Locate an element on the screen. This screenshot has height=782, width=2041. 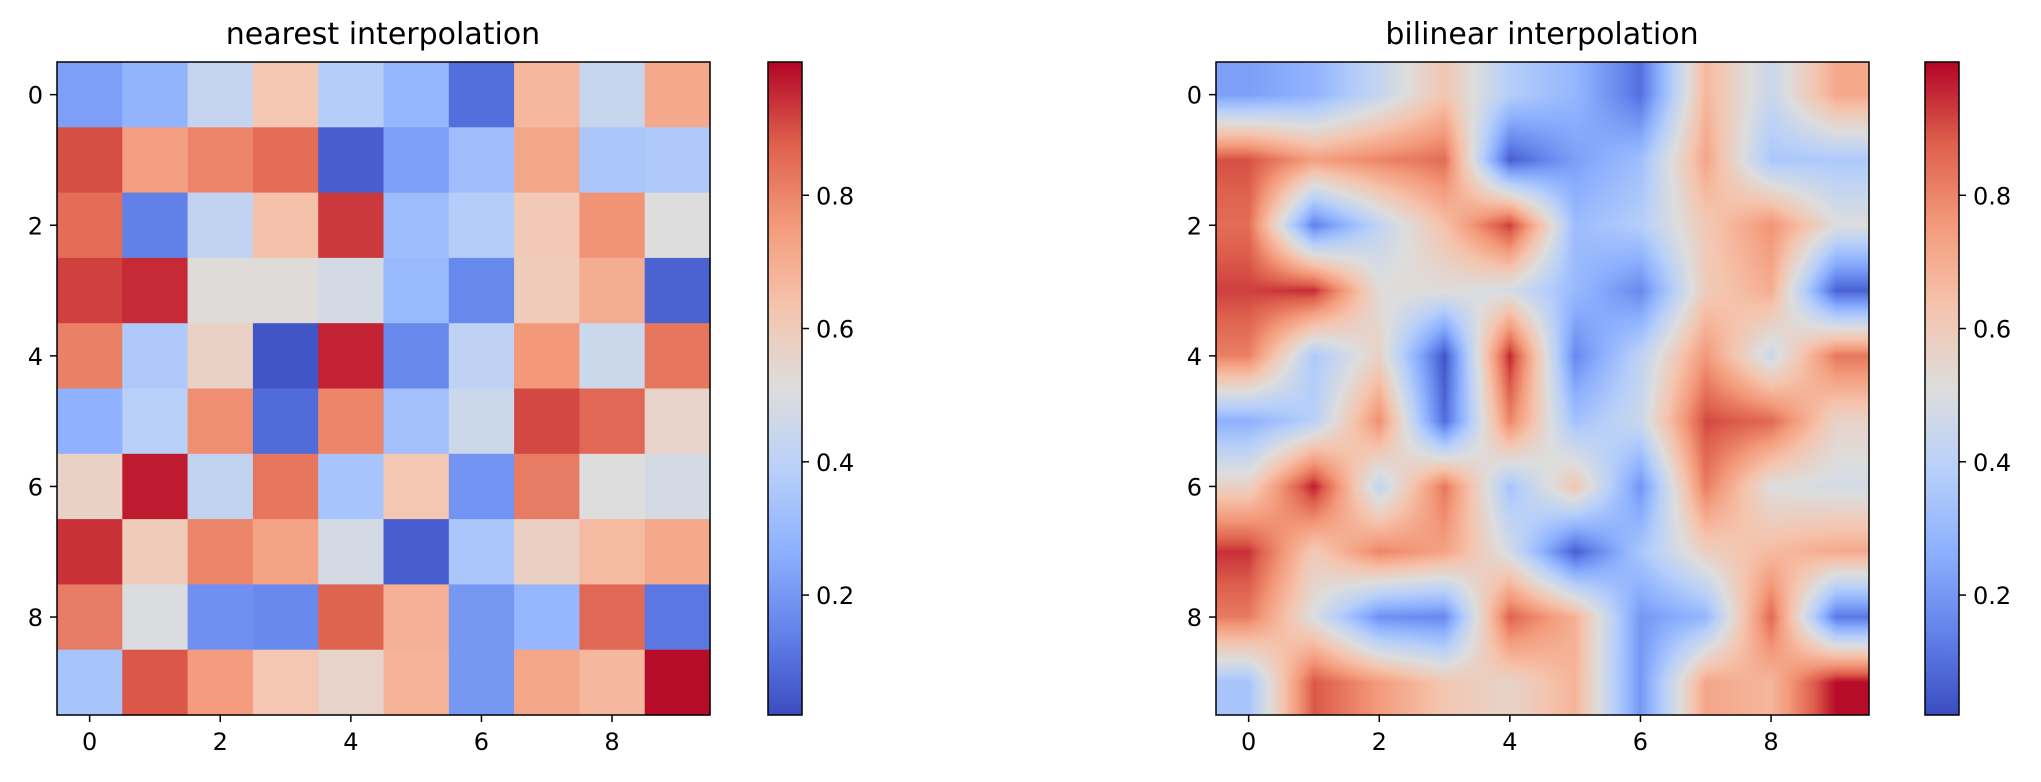
colorbar-tick-label: 0.8 is located at coordinates (1992, 196).